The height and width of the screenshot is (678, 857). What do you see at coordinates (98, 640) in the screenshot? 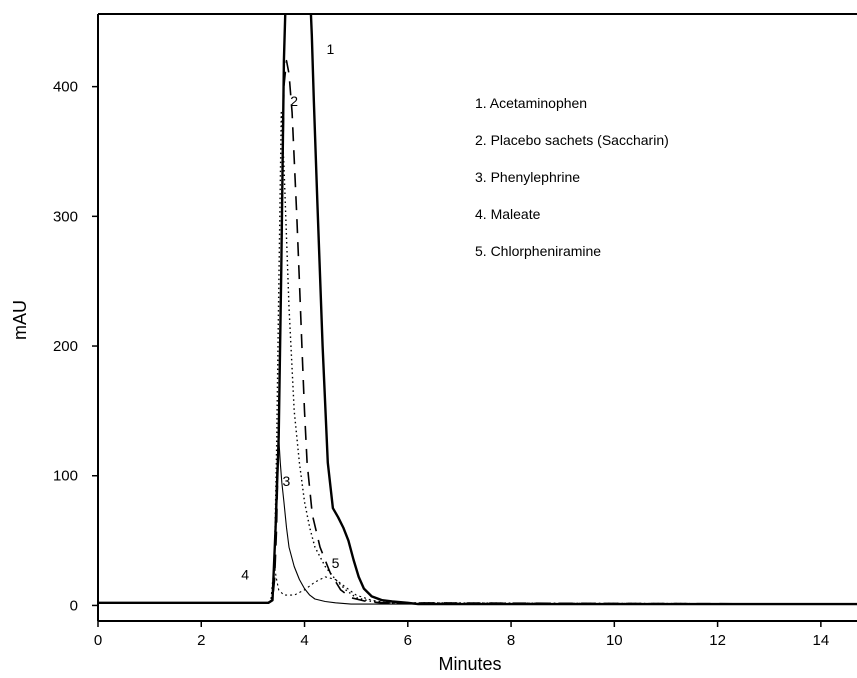
I see `x-tick-label: 0` at bounding box center [98, 640].